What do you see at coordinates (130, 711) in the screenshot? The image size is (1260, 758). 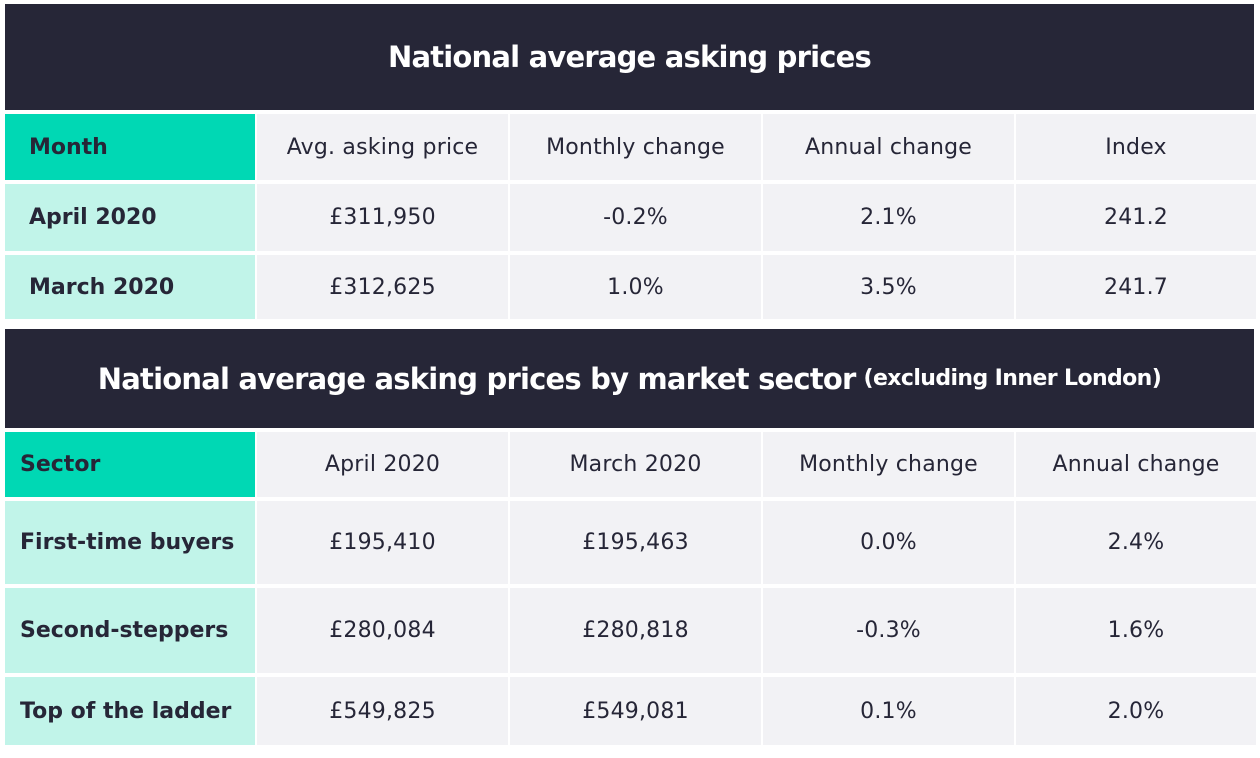 I see `row-sector-label: Top of the ladder` at bounding box center [130, 711].